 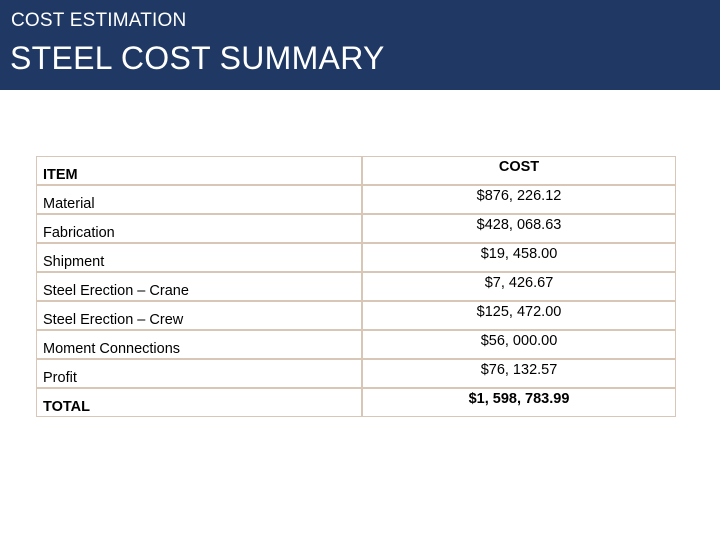 I want to click on table-row: Steel Erection – Crew $125, 472.00, so click(x=356, y=315).